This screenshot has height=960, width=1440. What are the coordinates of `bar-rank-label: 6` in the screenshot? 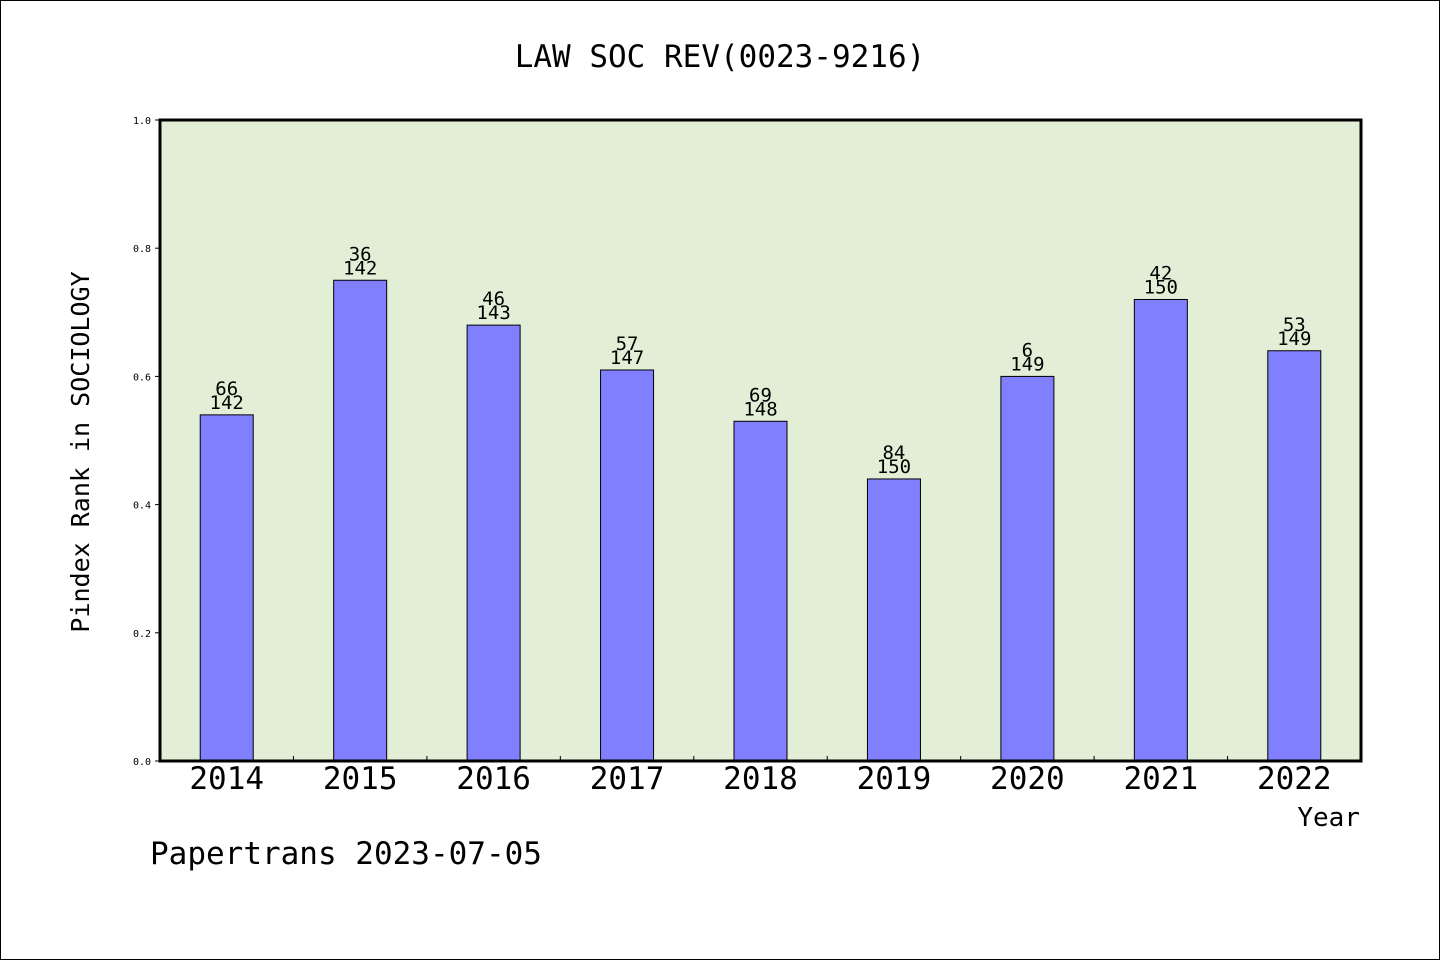 It's located at (1027, 350).